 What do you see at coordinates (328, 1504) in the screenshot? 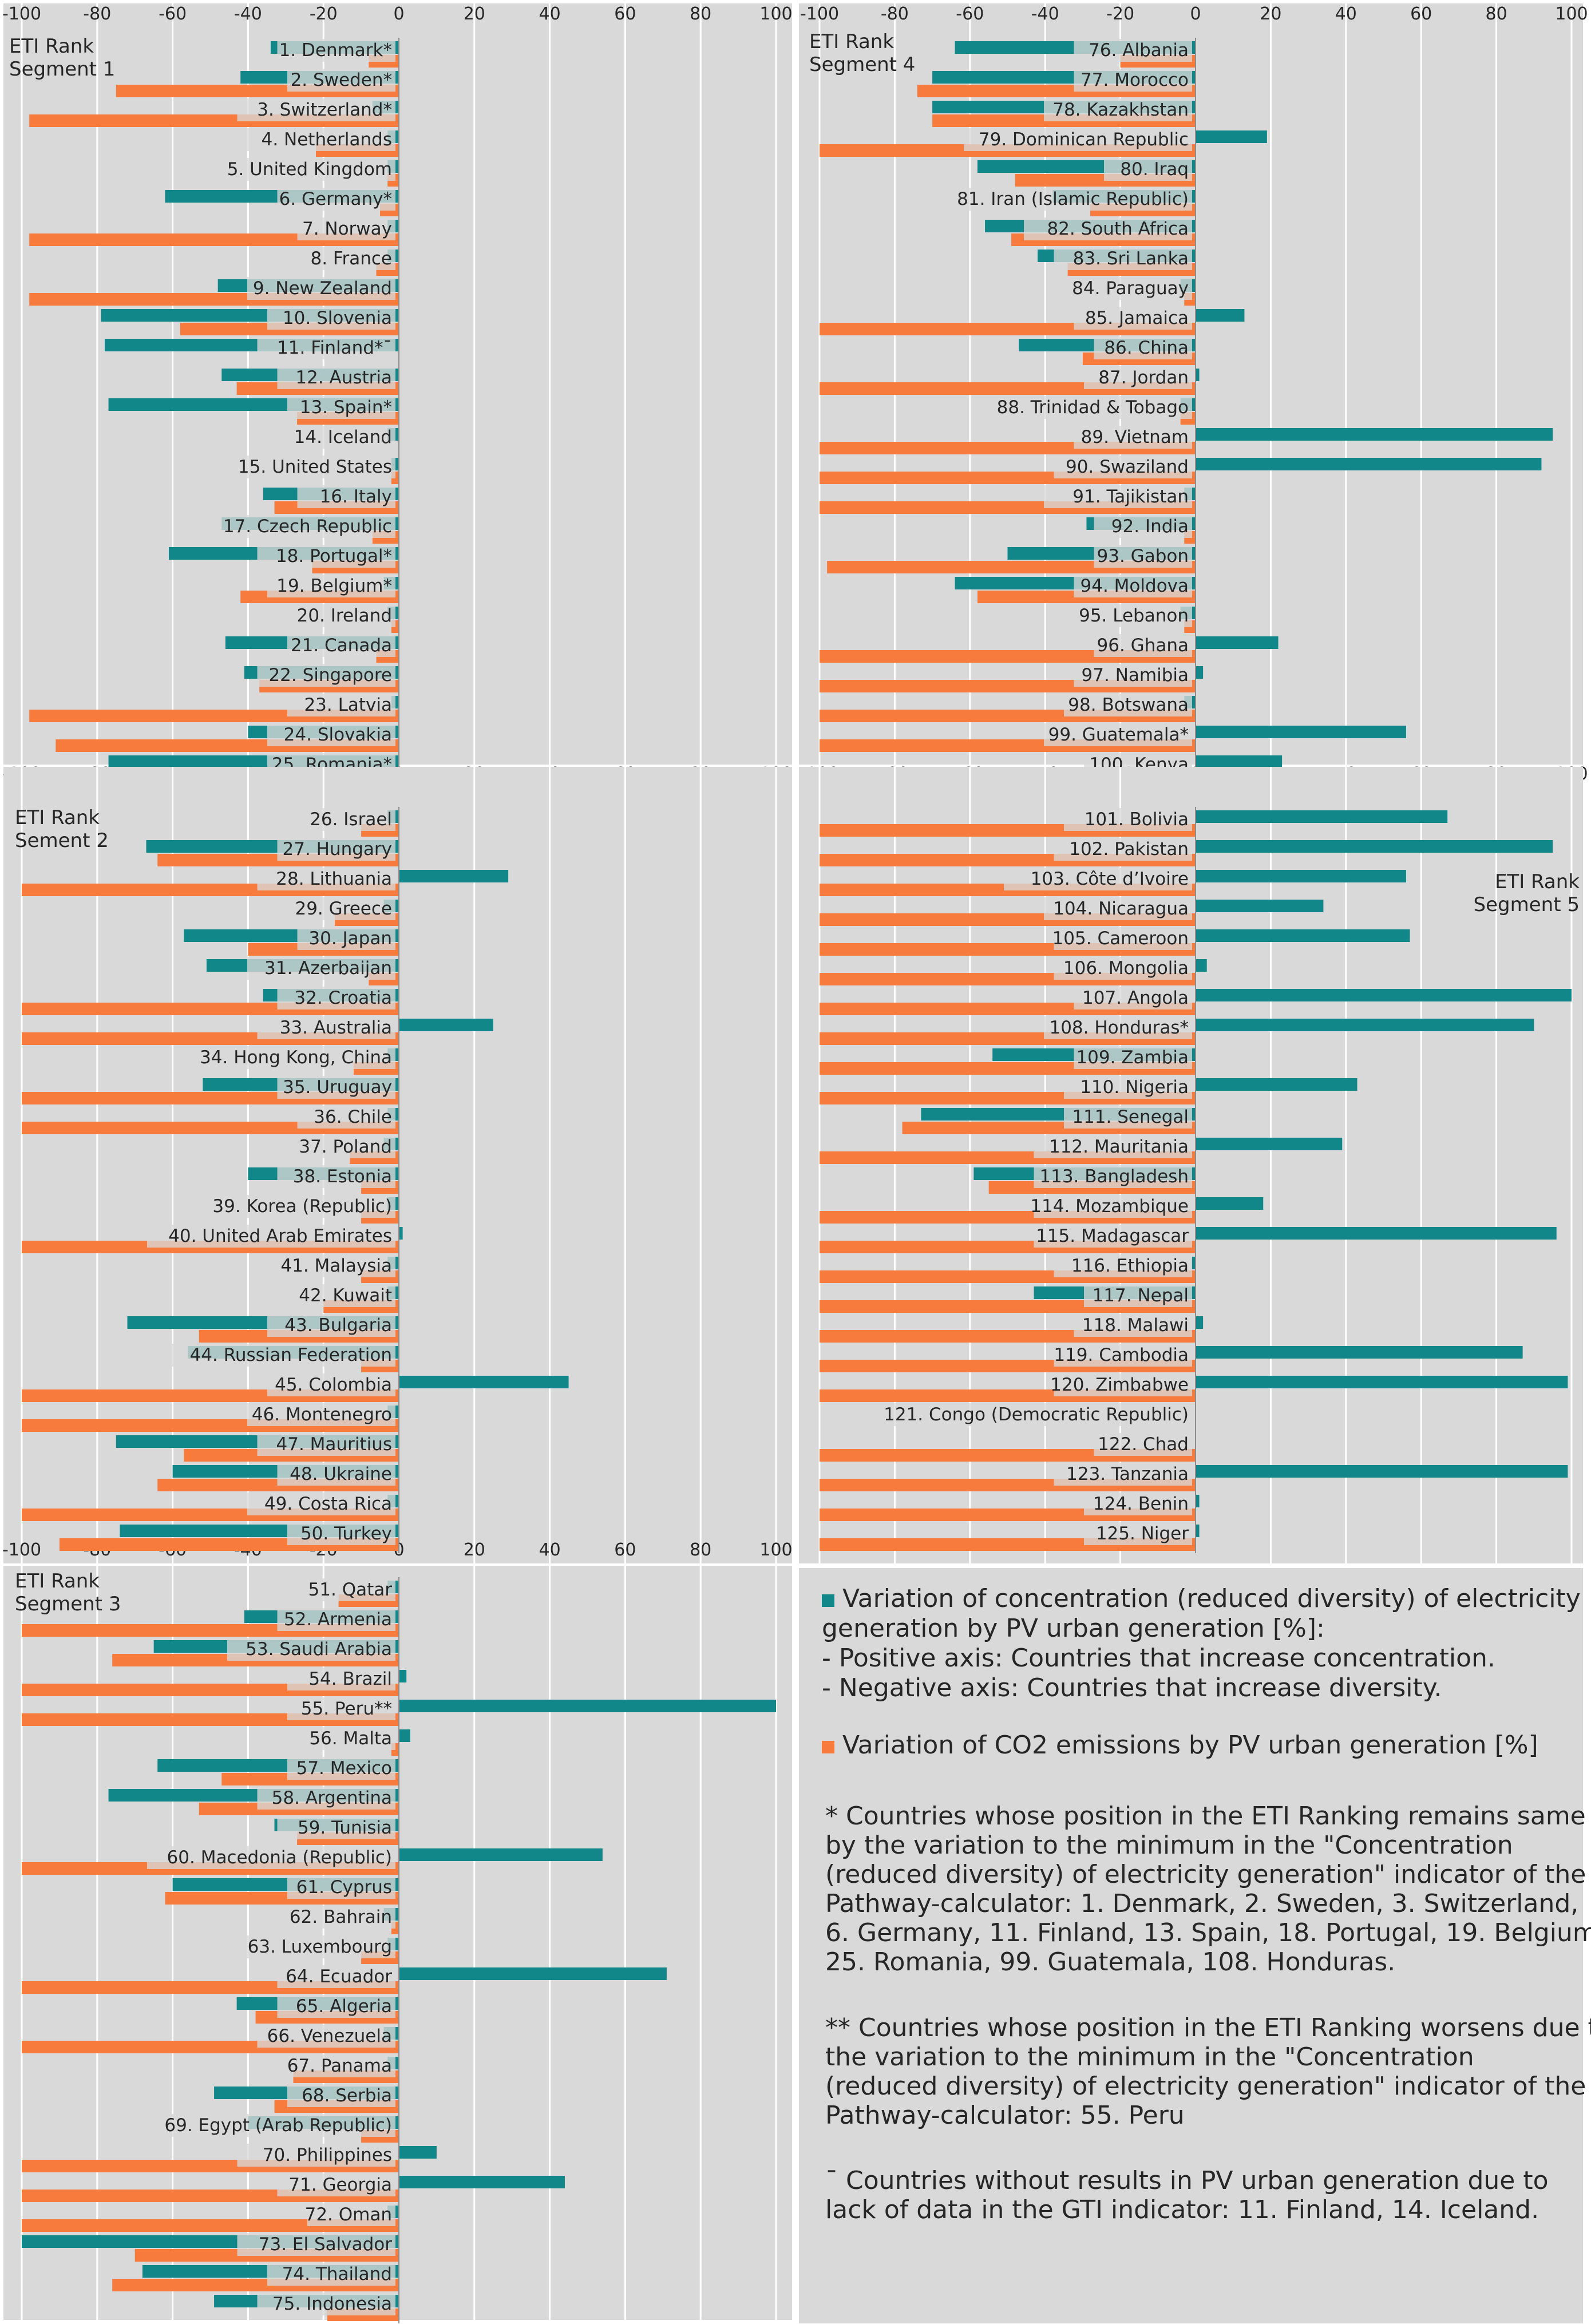
I see `category-label-49-costa-rica: 49. Costa Rica` at bounding box center [328, 1504].